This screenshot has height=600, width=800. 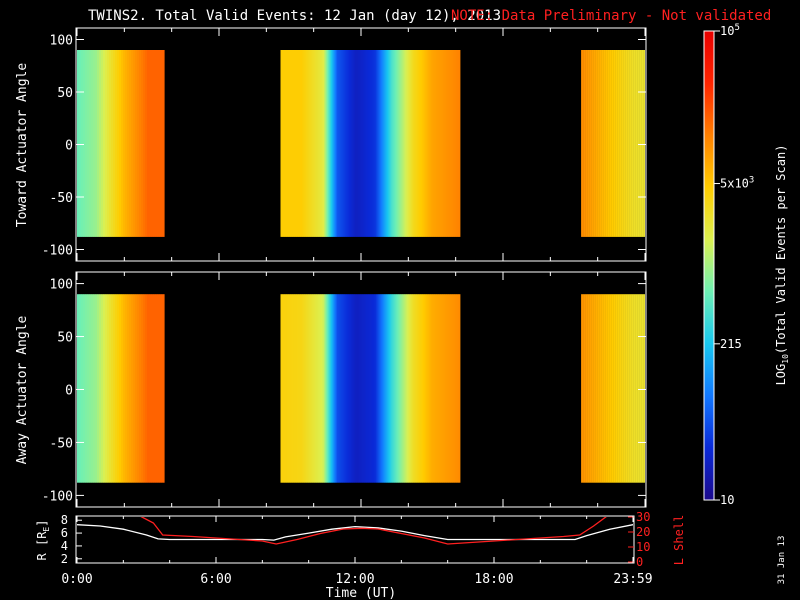 I want to click on orbit-ylabel-sub: E, so click(x=46, y=529).